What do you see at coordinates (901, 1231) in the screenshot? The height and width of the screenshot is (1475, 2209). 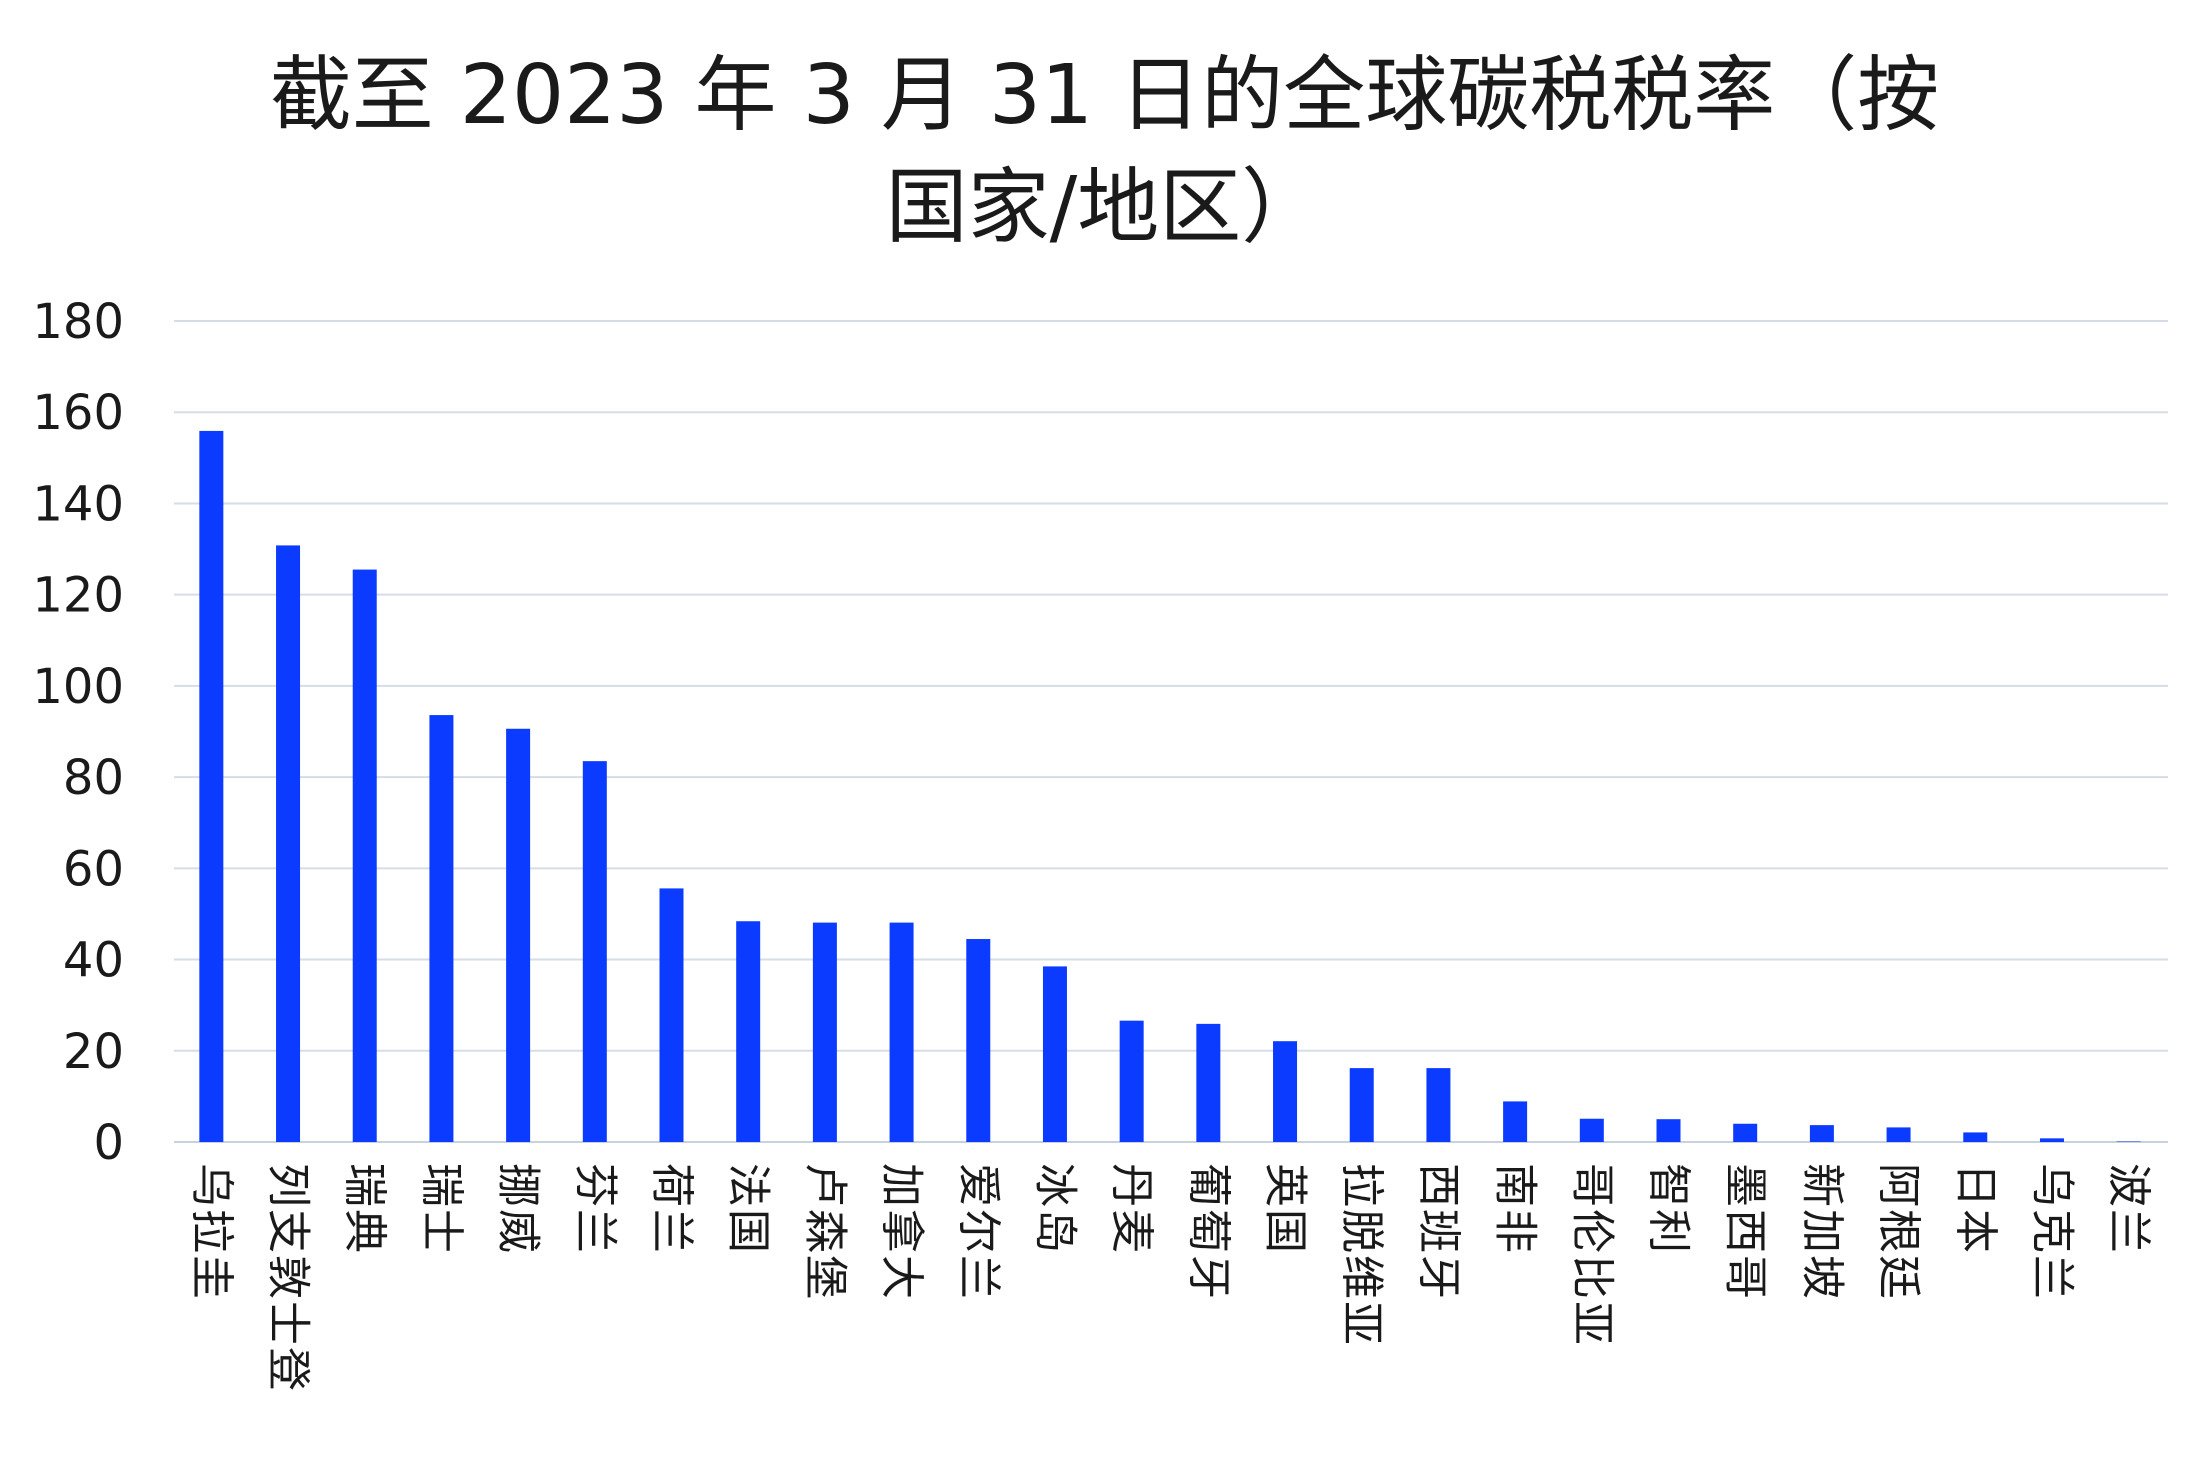 I see `x-tick-label: 加拿大` at bounding box center [901, 1231].